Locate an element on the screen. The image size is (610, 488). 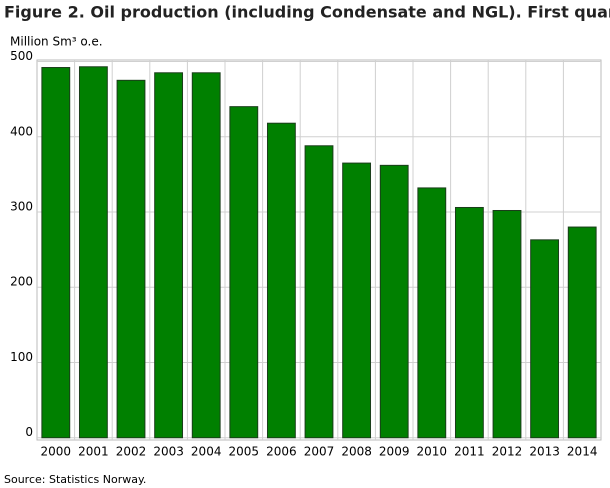
x-tick-label: 2004 is located at coordinates (206, 452).